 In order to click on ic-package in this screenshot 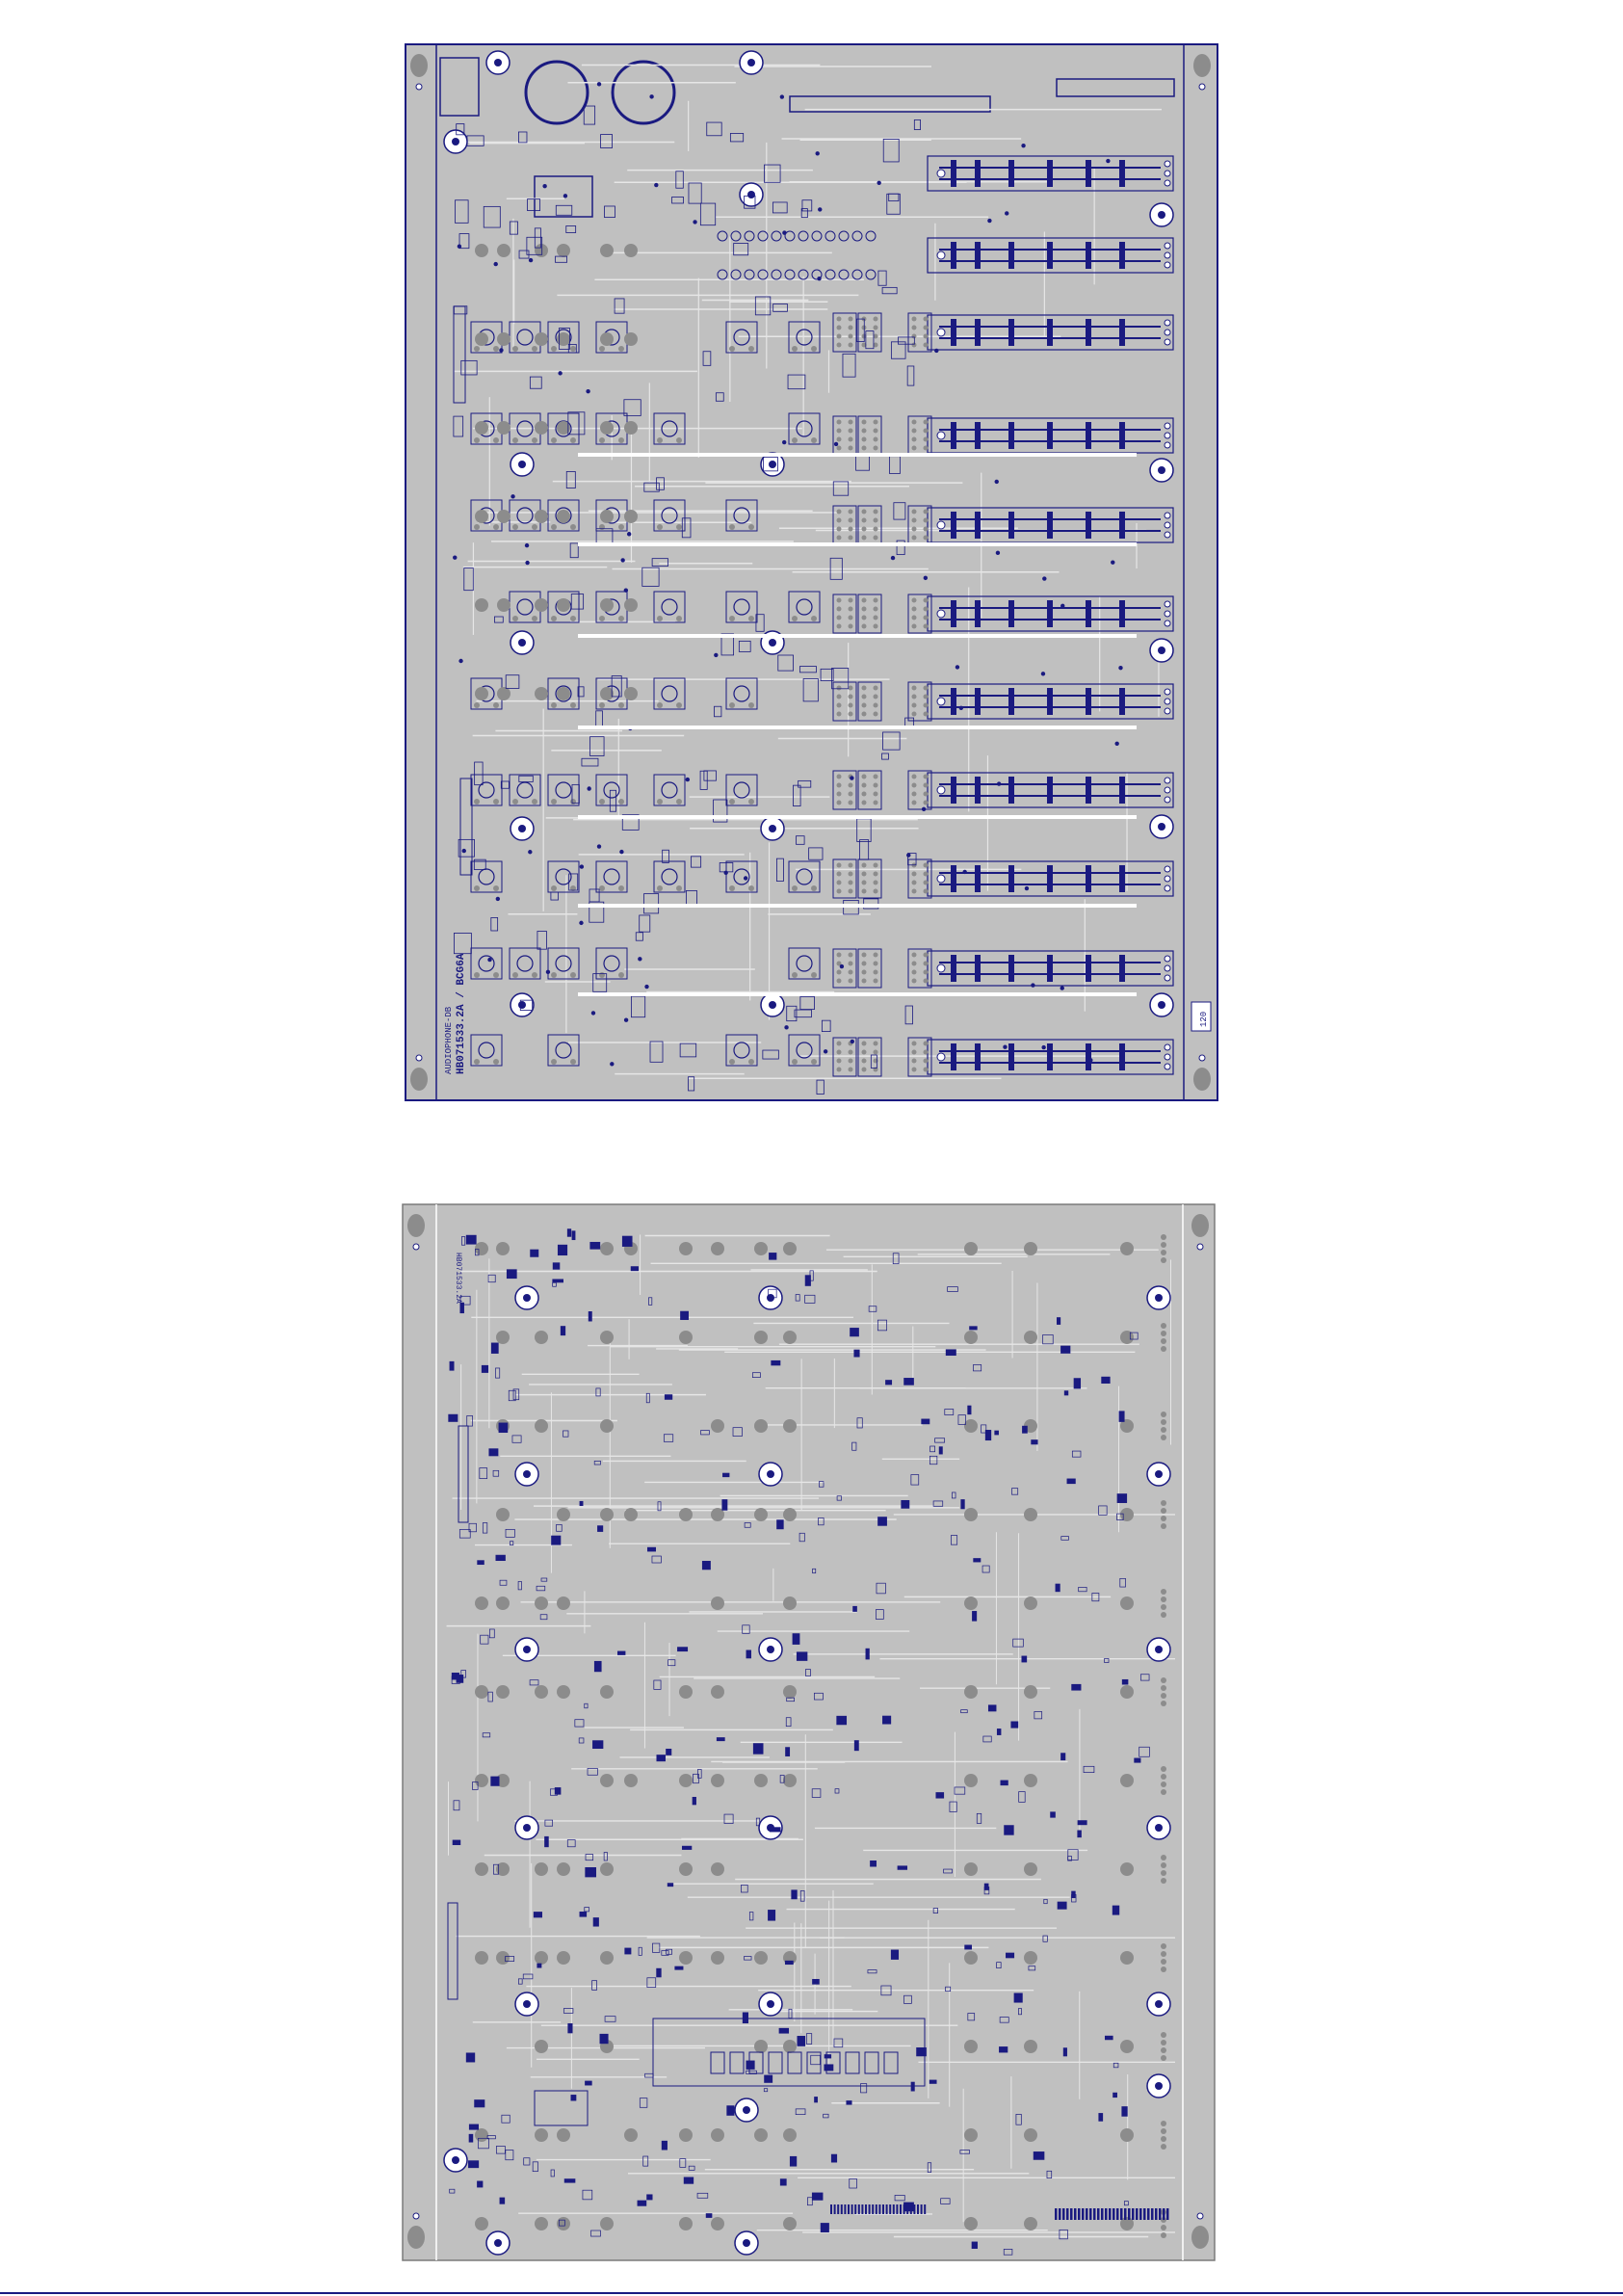, I will do `click(869, 1057)`.